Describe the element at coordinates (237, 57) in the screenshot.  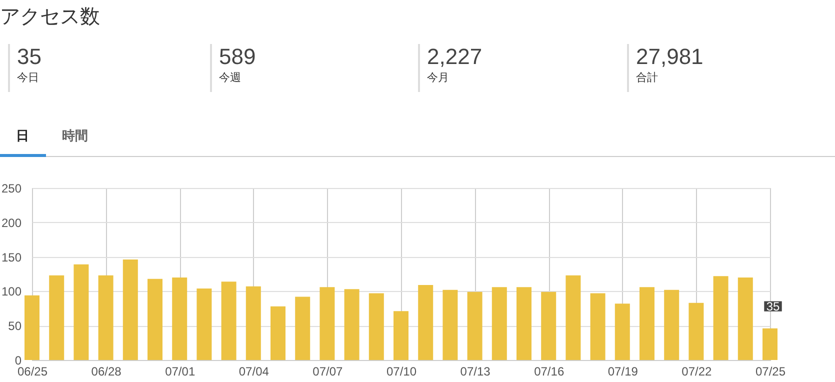
I see `text: 589` at that location.